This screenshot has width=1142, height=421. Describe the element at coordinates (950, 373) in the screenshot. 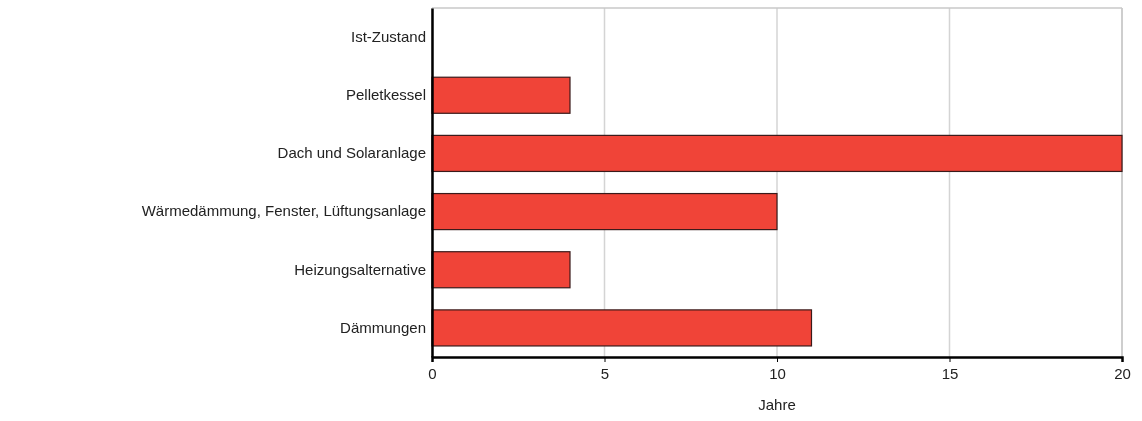

I see `x-tick-label: 15` at that location.